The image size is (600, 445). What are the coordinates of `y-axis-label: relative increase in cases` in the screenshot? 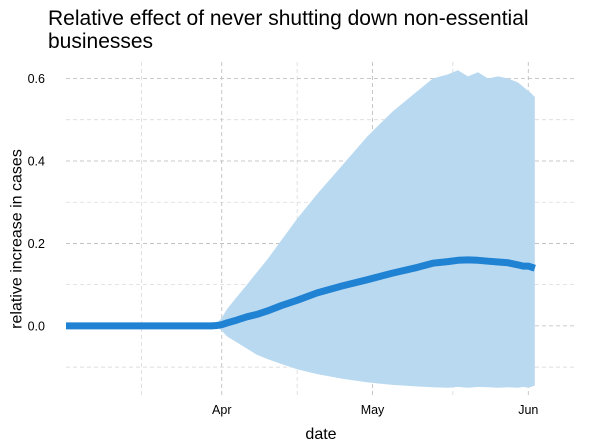 It's located at (17, 239).